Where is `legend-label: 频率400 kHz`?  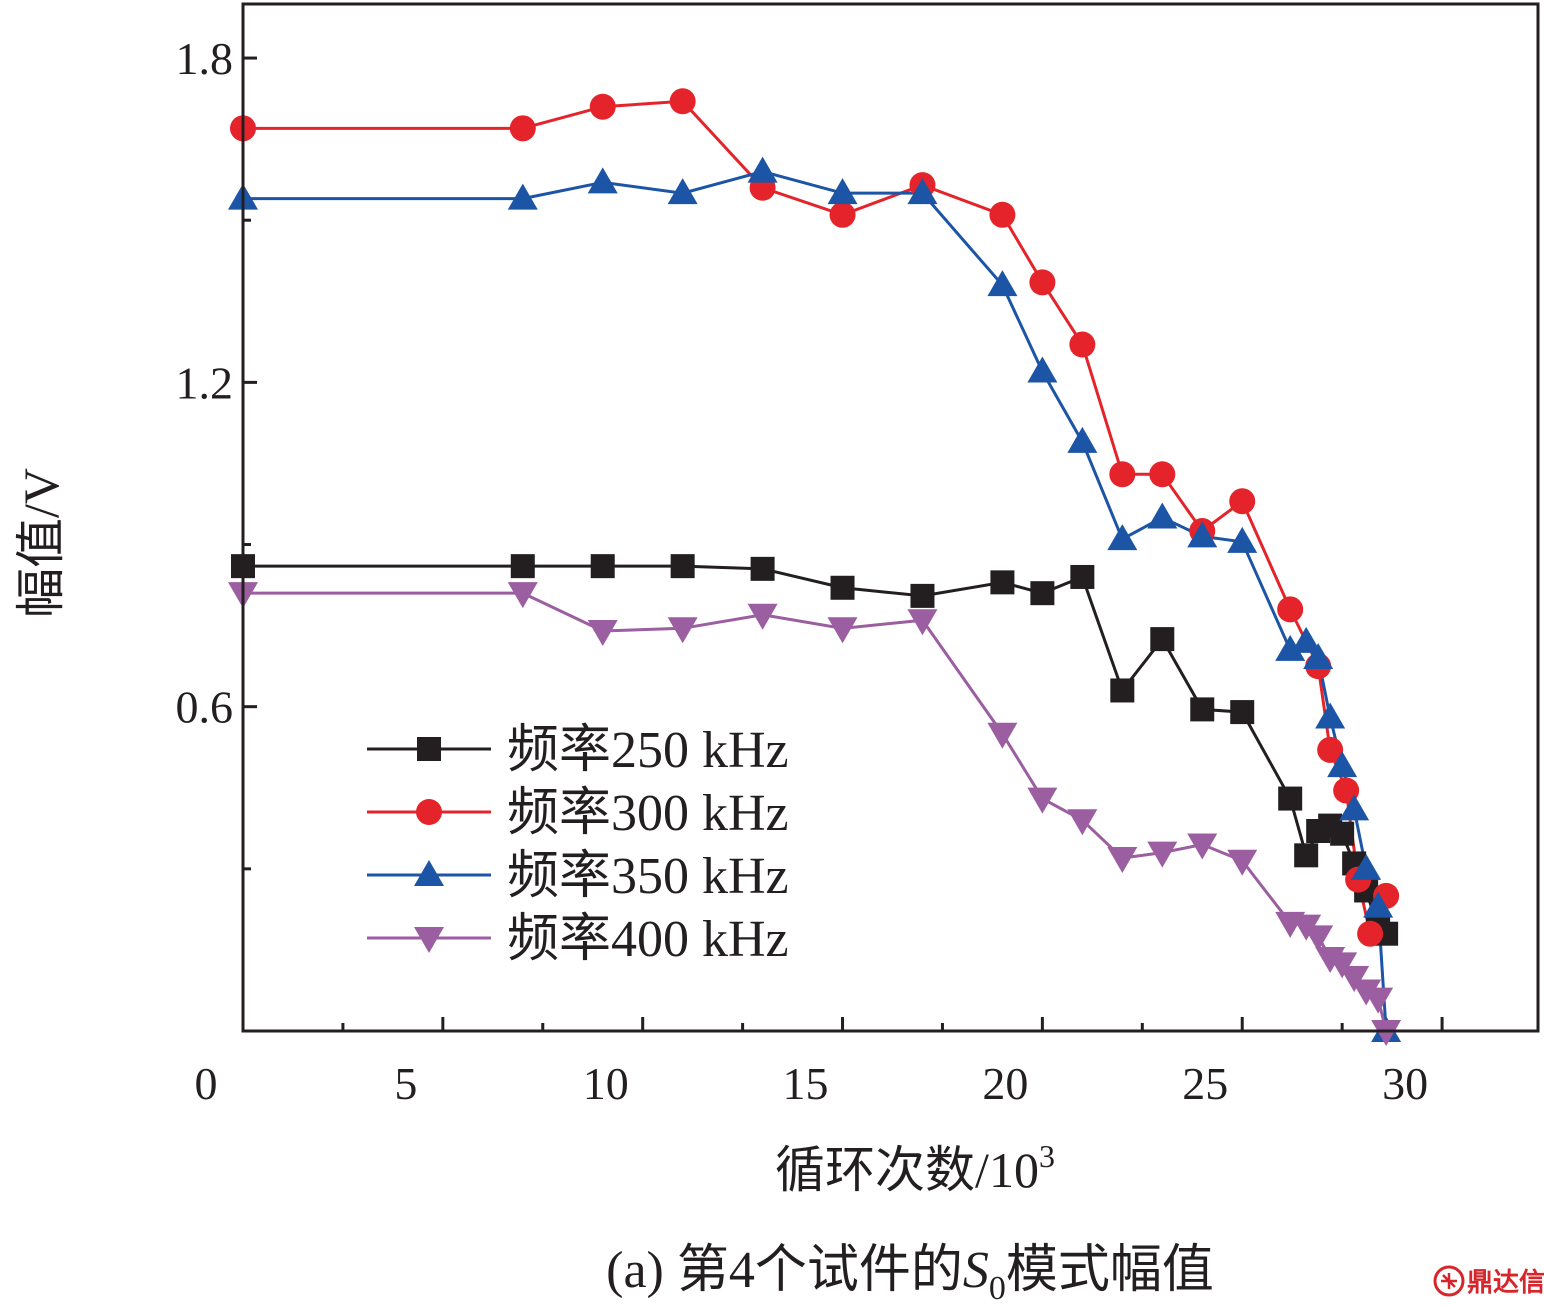
legend-label: 频率400 kHz is located at coordinates (648, 939).